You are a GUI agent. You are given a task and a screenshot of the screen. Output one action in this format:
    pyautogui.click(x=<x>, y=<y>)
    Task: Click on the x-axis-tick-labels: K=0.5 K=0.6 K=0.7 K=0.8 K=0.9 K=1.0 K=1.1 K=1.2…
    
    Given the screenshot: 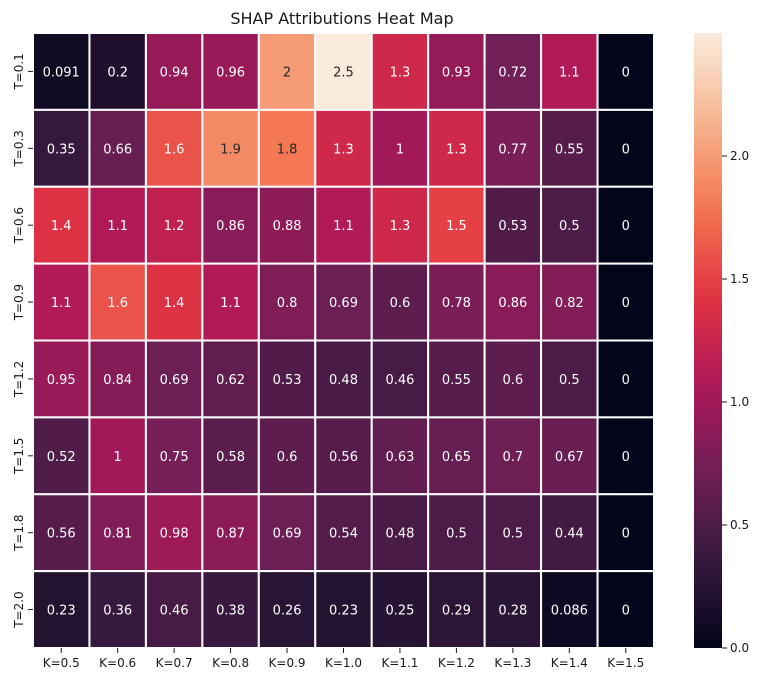 What is the action you would take?
    pyautogui.click(x=343, y=659)
    